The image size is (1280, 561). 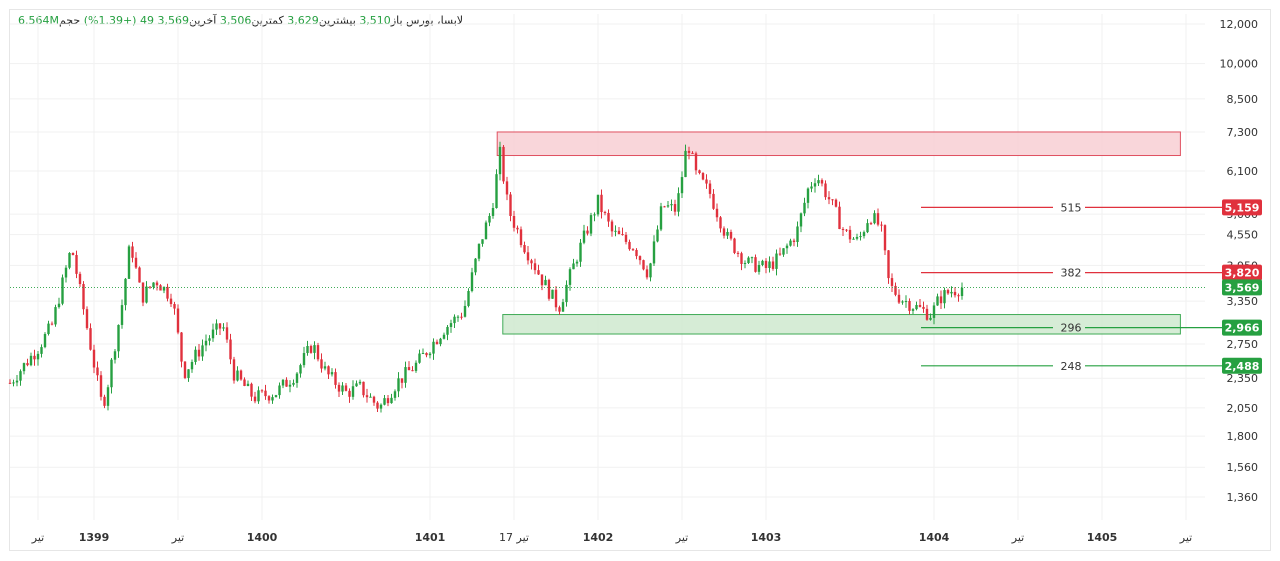 What do you see at coordinates (934, 537) in the screenshot?
I see `x-tick-label: 1404` at bounding box center [934, 537].